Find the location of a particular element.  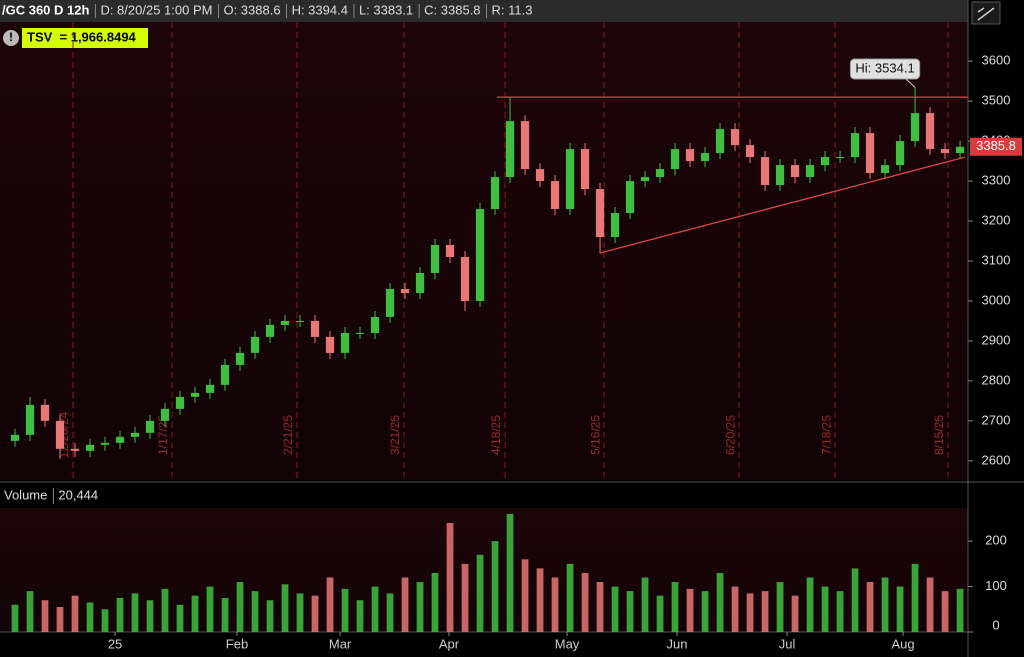

header-bar is located at coordinates (484, 11).